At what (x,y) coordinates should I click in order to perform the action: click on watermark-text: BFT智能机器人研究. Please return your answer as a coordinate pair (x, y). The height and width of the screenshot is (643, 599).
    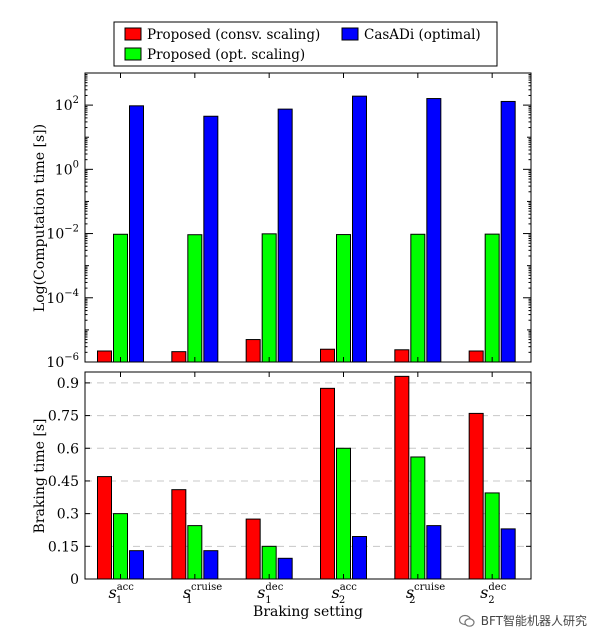
    Looking at the image, I should click on (533, 621).